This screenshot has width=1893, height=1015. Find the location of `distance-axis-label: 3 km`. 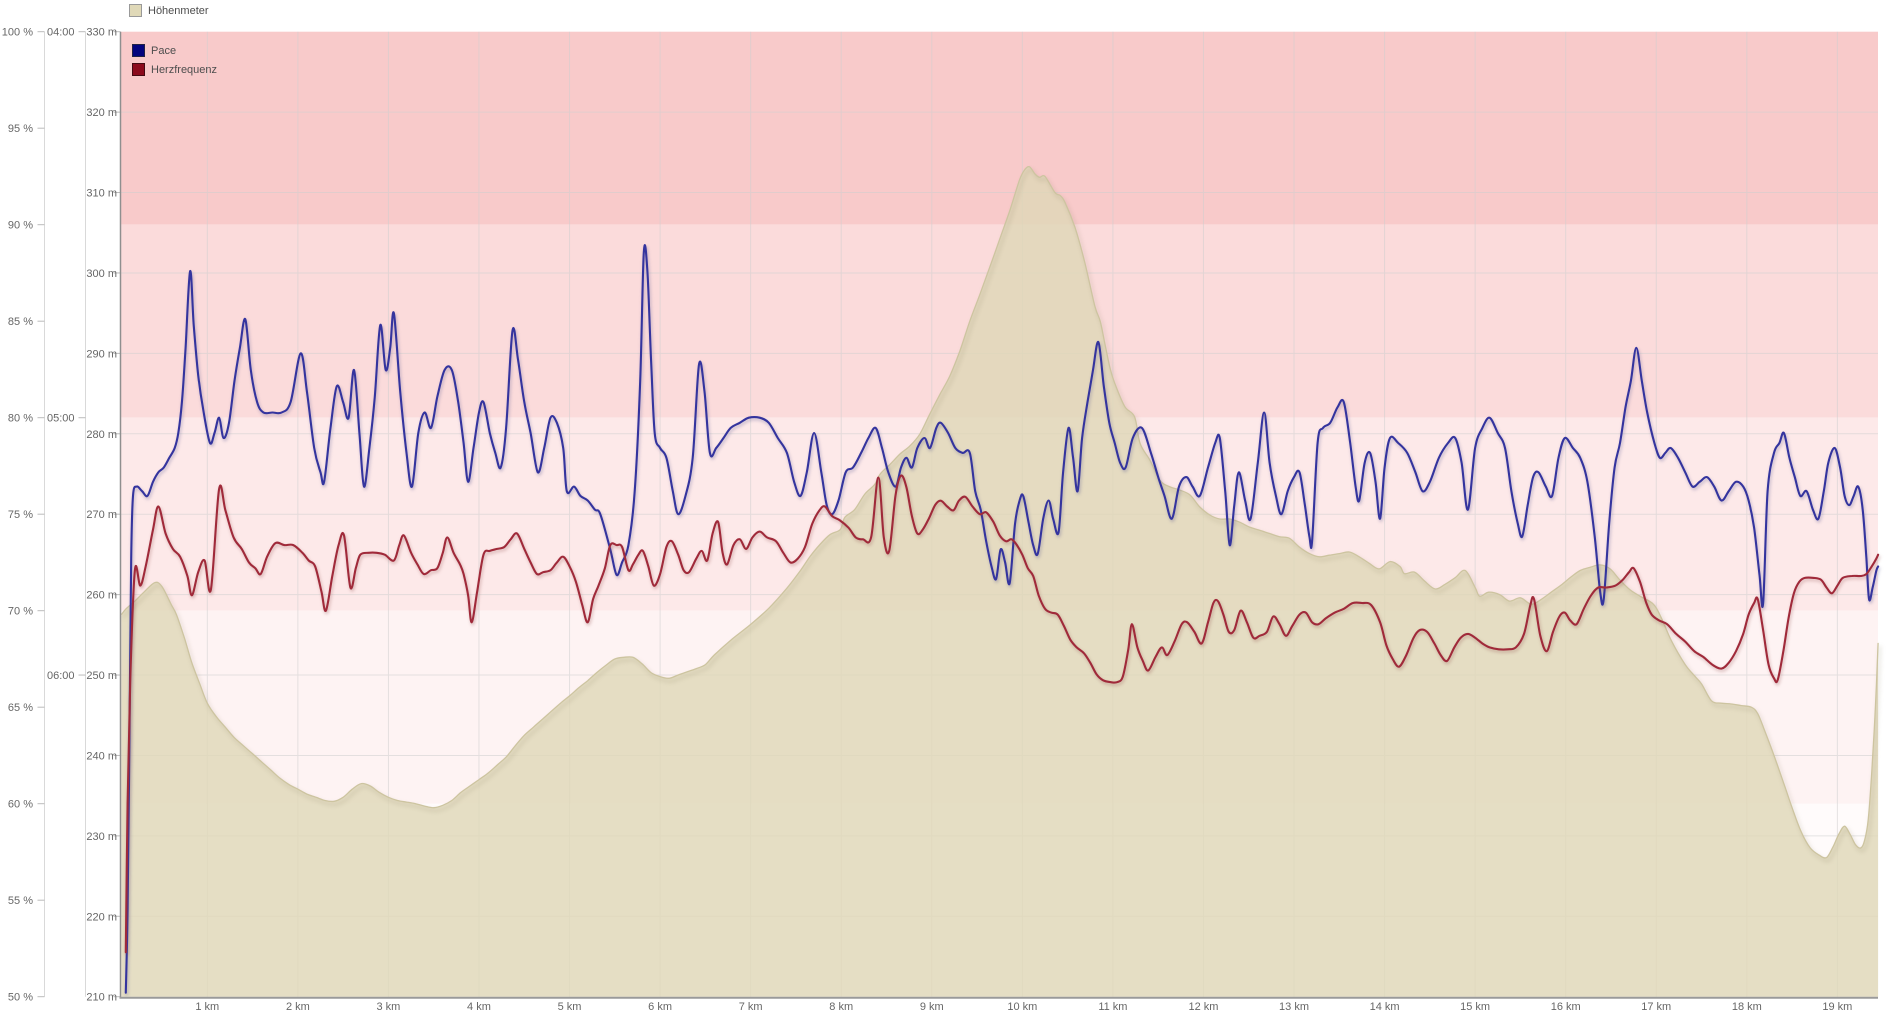

distance-axis-label: 3 km is located at coordinates (388, 1007).